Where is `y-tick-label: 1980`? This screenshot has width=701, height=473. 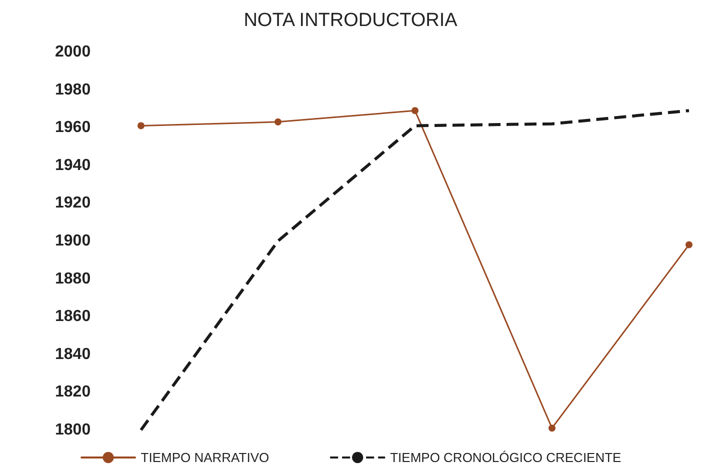
y-tick-label: 1980 is located at coordinates (73, 89).